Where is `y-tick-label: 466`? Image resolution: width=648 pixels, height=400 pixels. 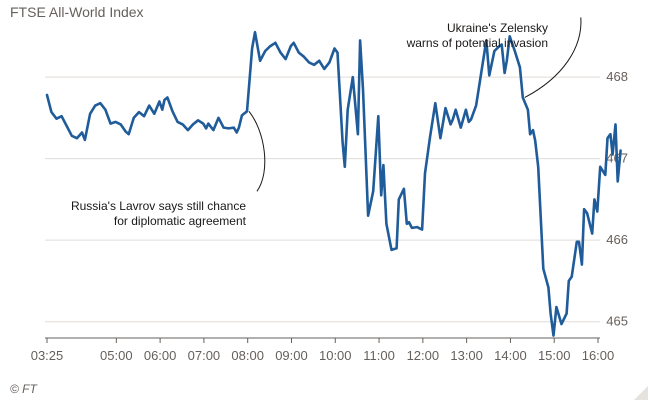 y-tick-label: 466 is located at coordinates (617, 239).